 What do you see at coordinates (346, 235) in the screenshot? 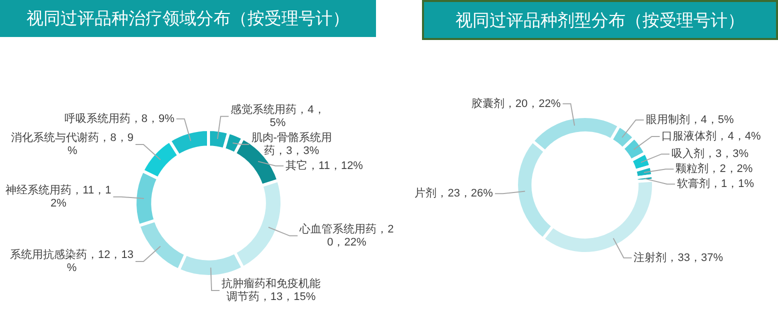
I see `slice-label: 心血管系统用药，20，22%` at bounding box center [346, 235].